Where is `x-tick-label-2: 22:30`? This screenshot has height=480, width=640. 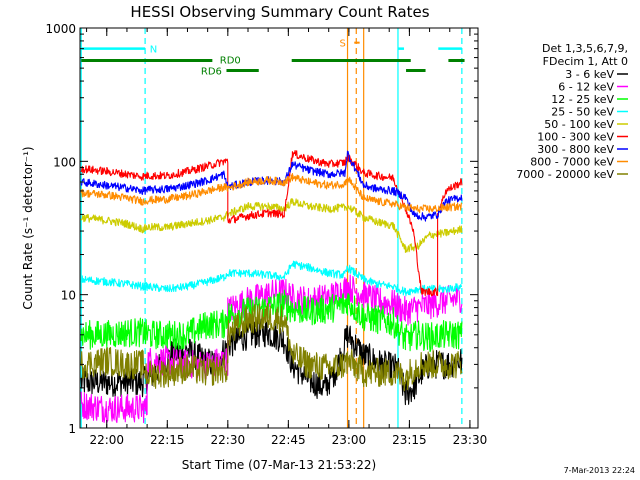
x-tick-label-2: 22:30 is located at coordinates (228, 440).